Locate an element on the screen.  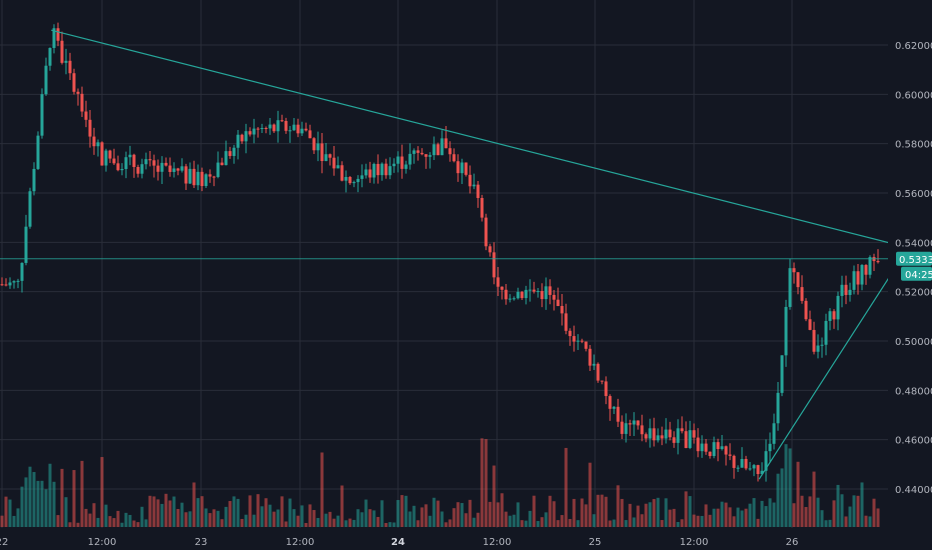
current-price-label: 0.53334 is located at coordinates (915, 260).